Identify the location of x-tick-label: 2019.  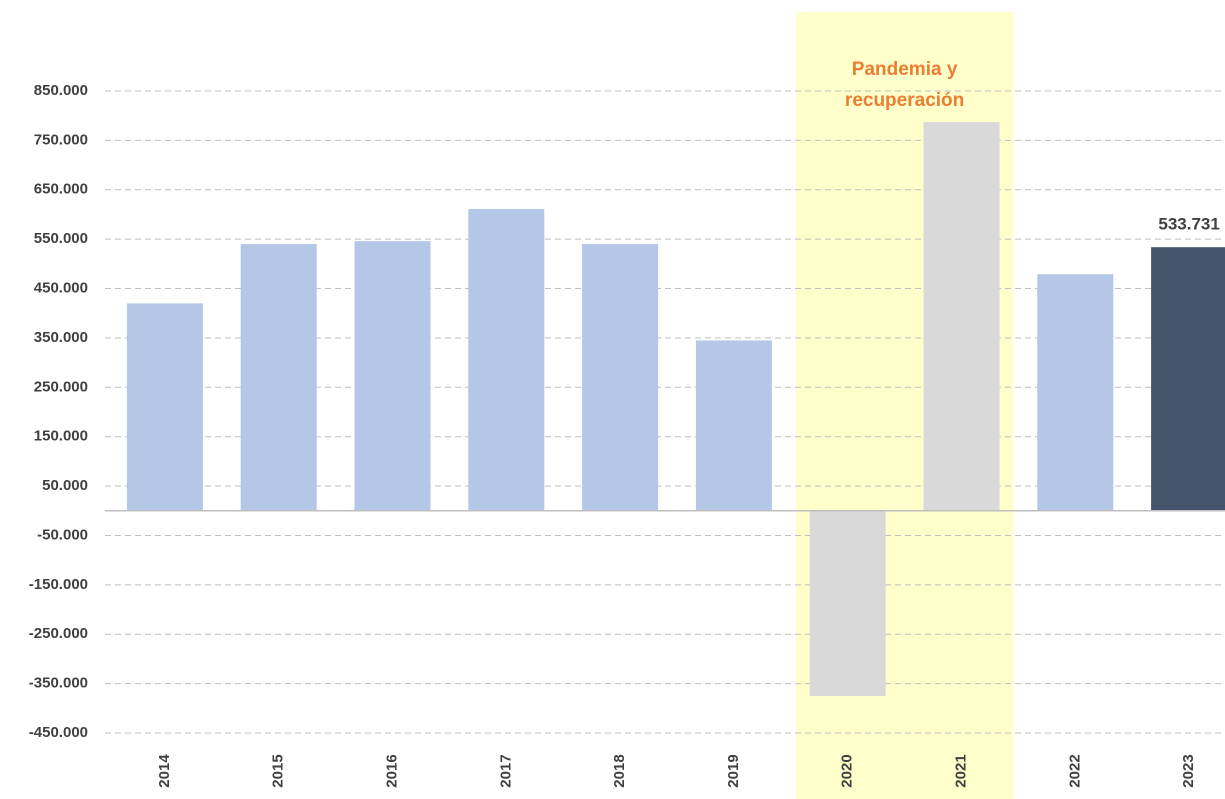
(733, 770).